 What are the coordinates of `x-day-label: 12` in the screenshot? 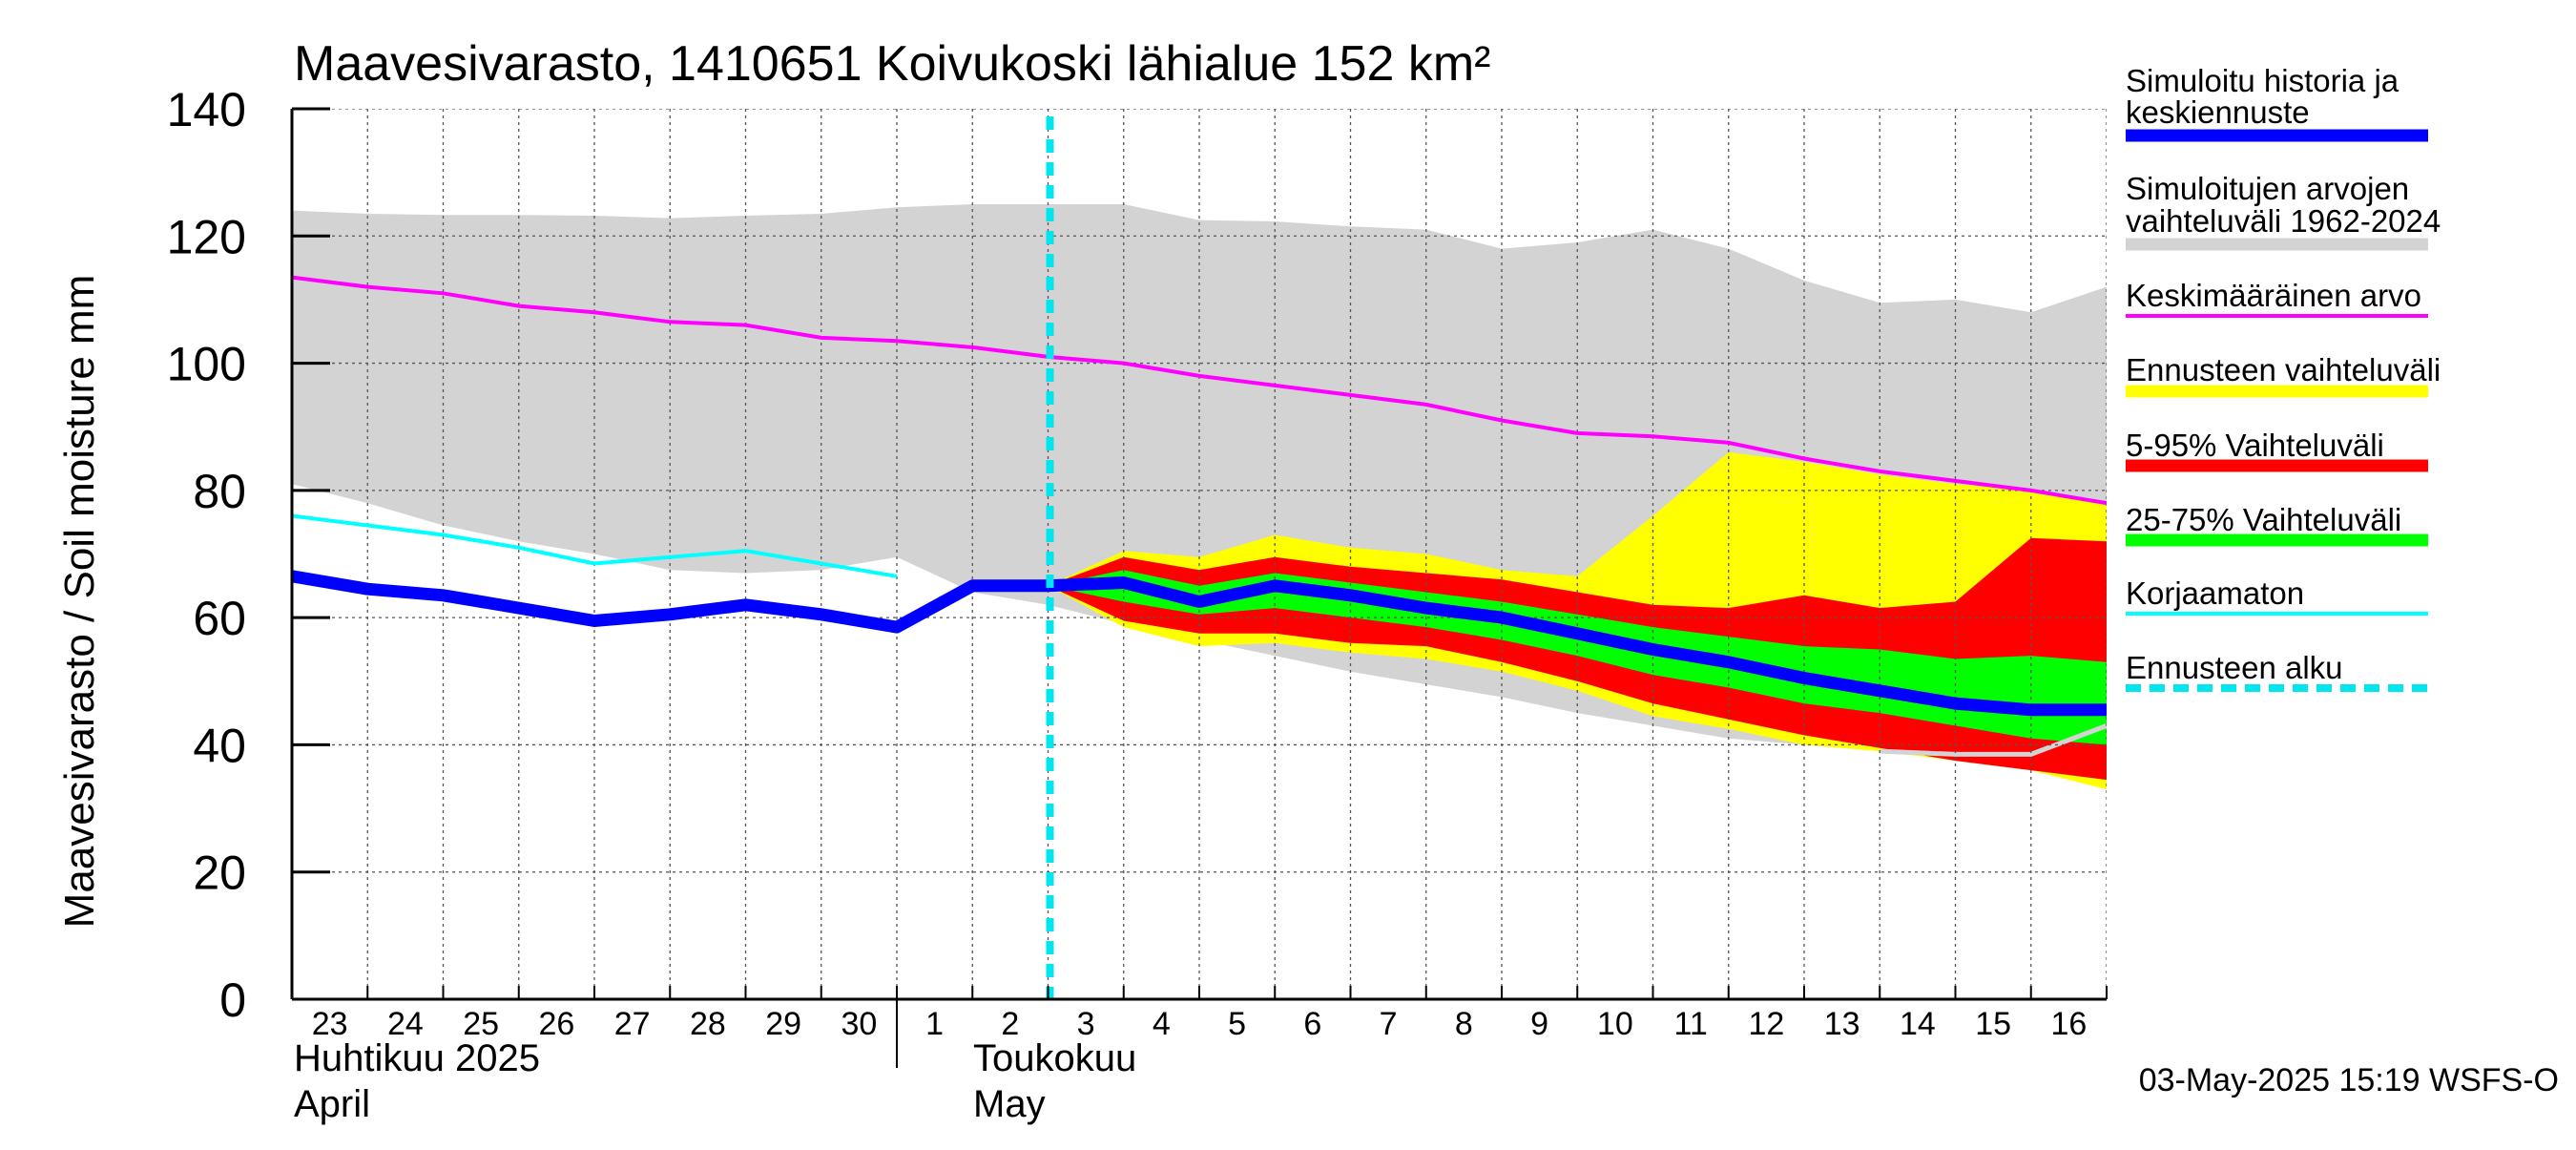 It's located at (1766, 1024).